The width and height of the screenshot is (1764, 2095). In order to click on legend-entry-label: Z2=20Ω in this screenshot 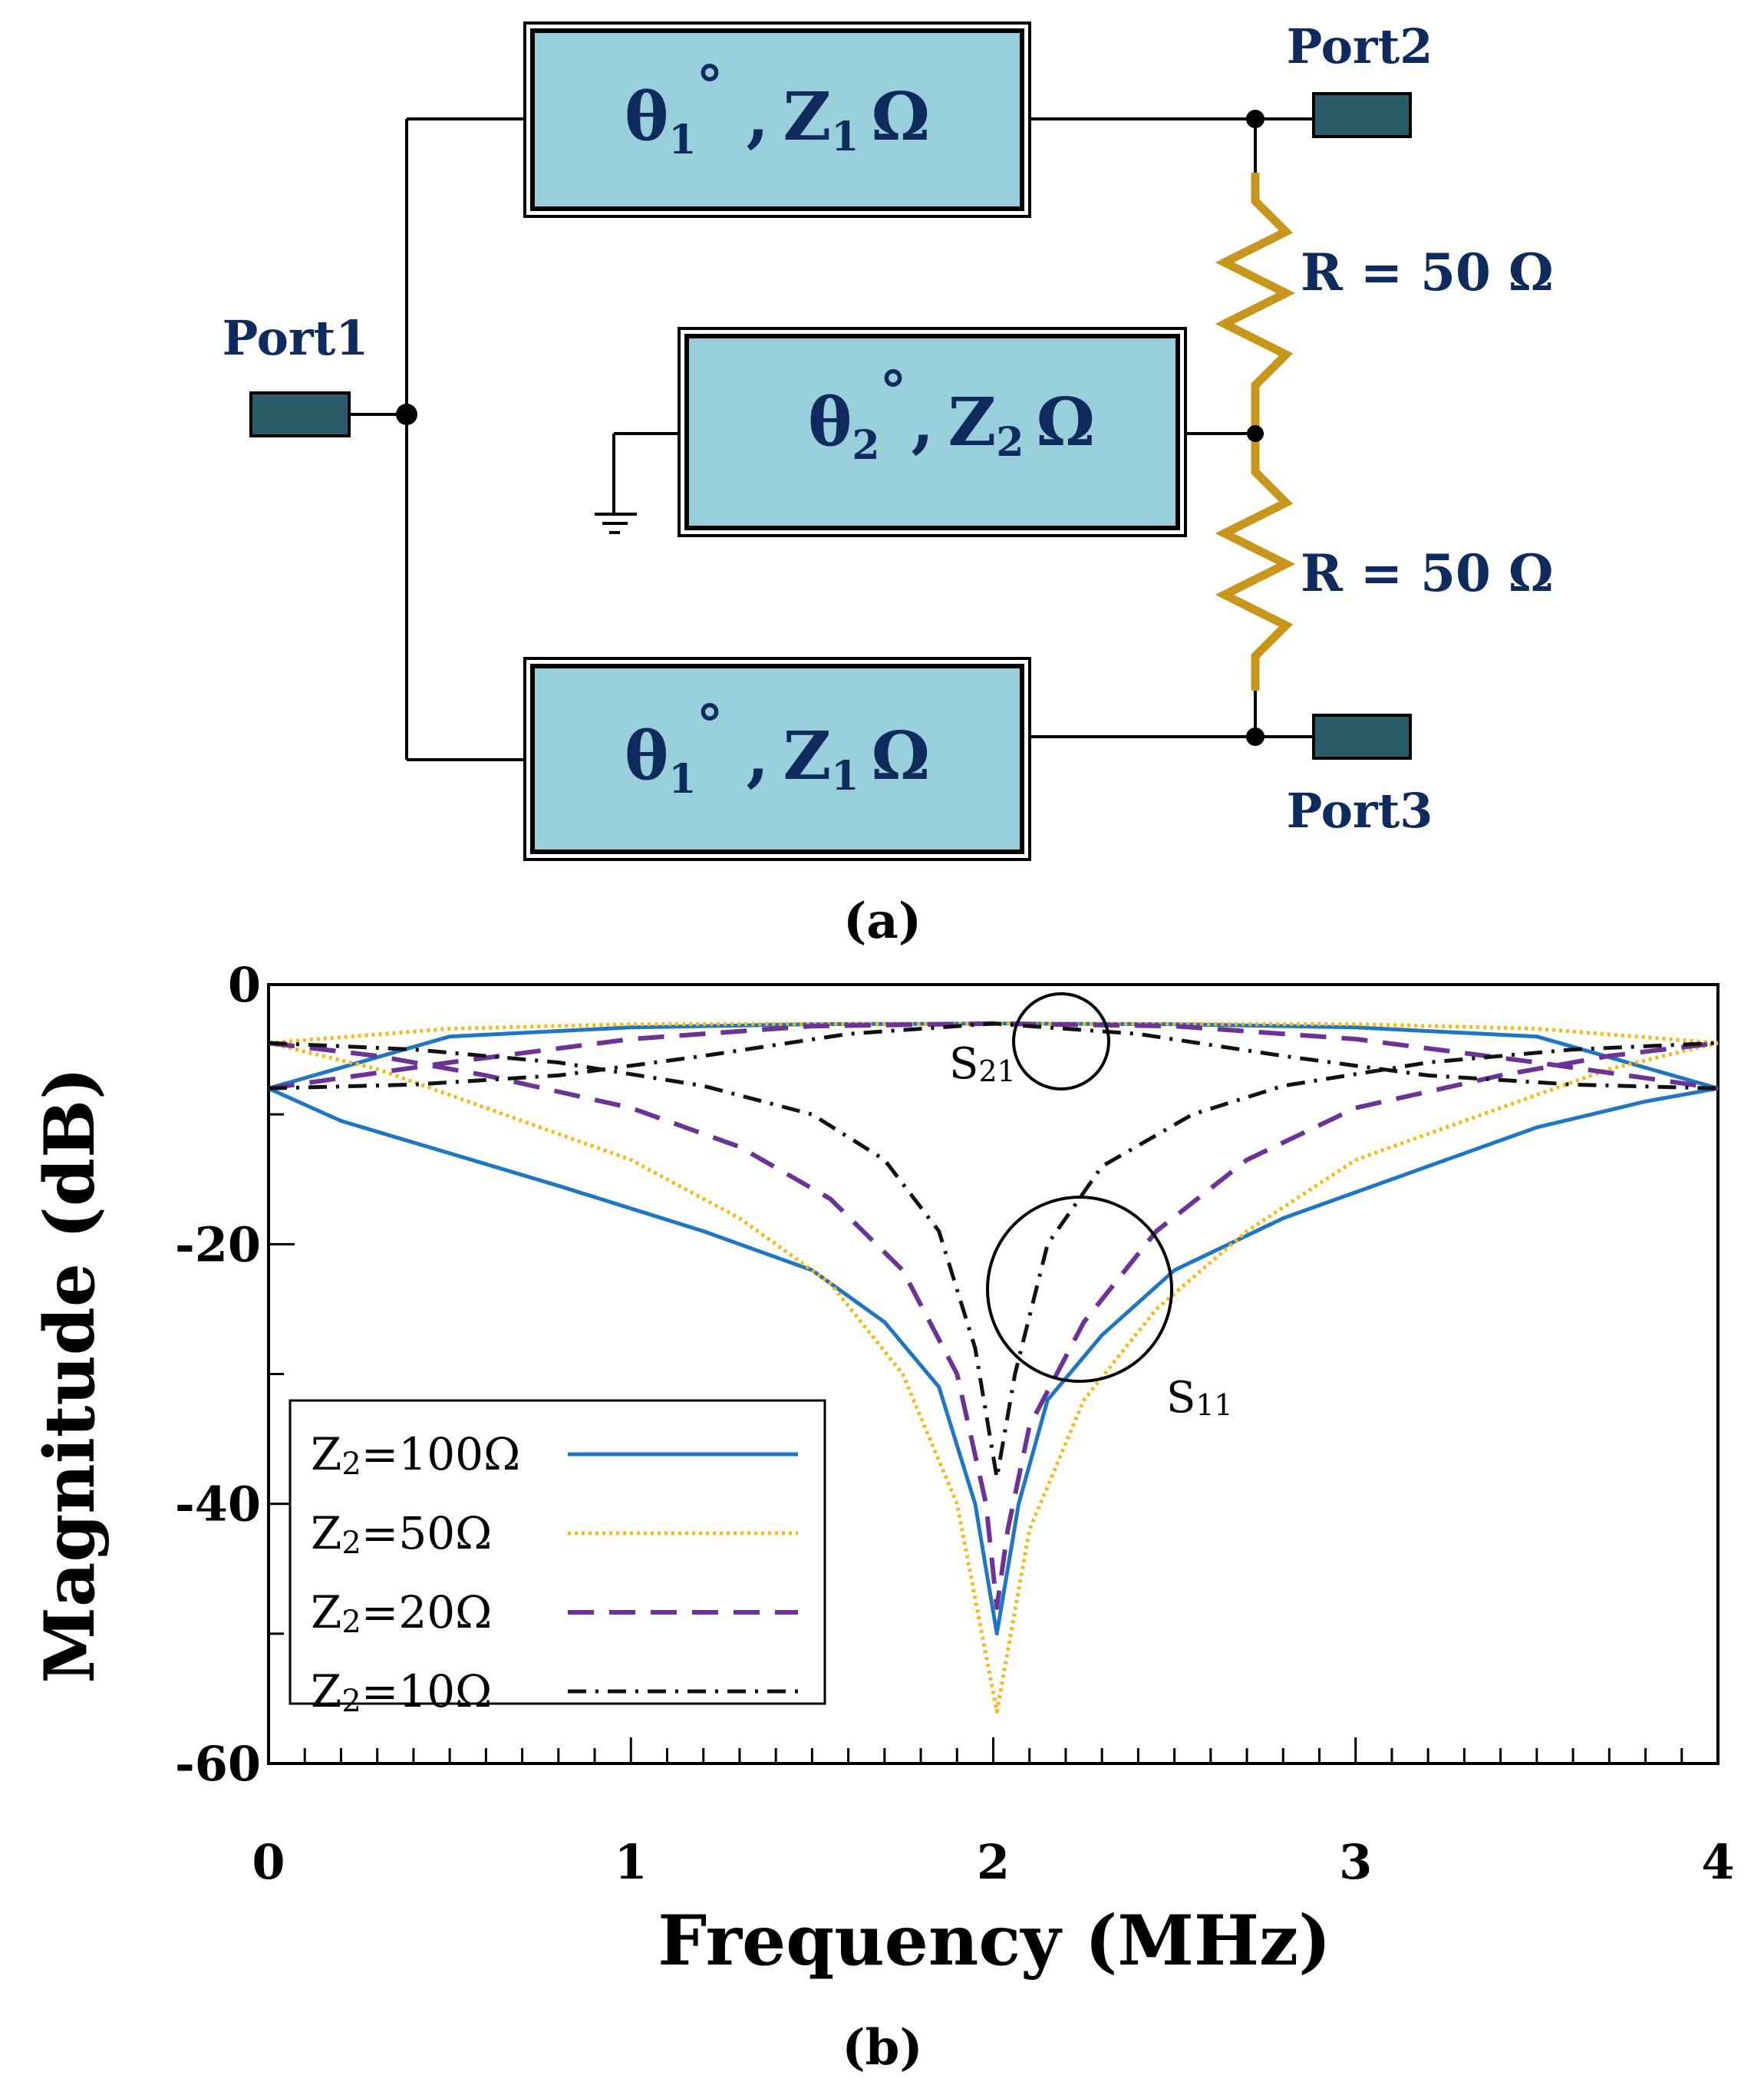, I will do `click(402, 1613)`.